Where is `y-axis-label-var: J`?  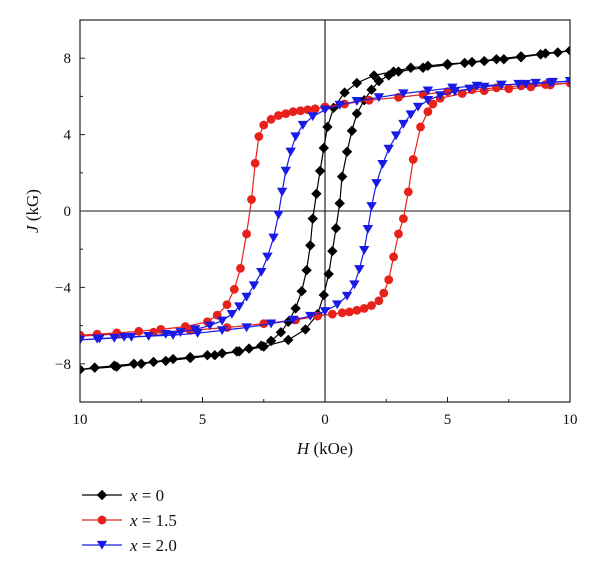 y-axis-label-var: J is located at coordinates (32, 228).